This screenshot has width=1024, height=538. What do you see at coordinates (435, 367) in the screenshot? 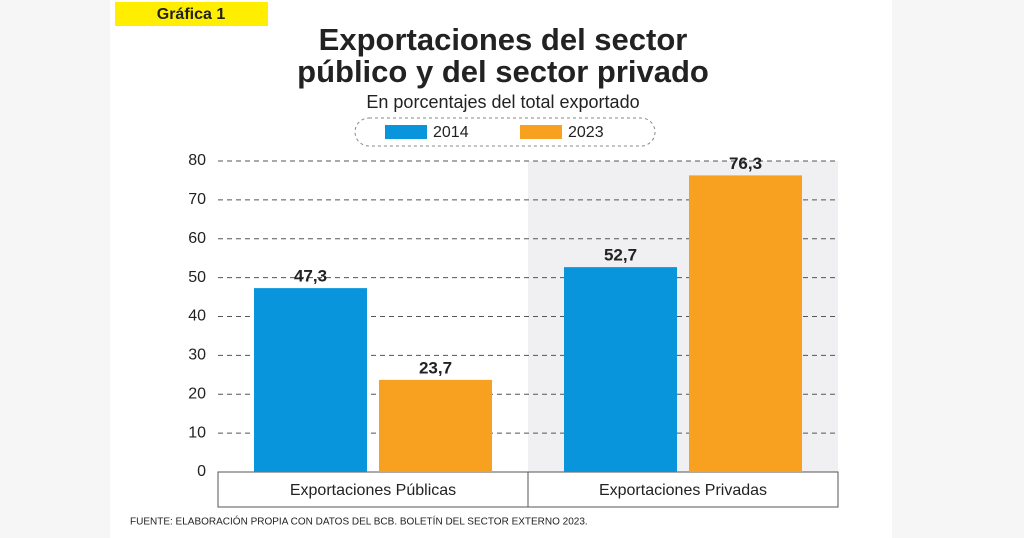
I see `data-label: 23,7` at bounding box center [435, 367].